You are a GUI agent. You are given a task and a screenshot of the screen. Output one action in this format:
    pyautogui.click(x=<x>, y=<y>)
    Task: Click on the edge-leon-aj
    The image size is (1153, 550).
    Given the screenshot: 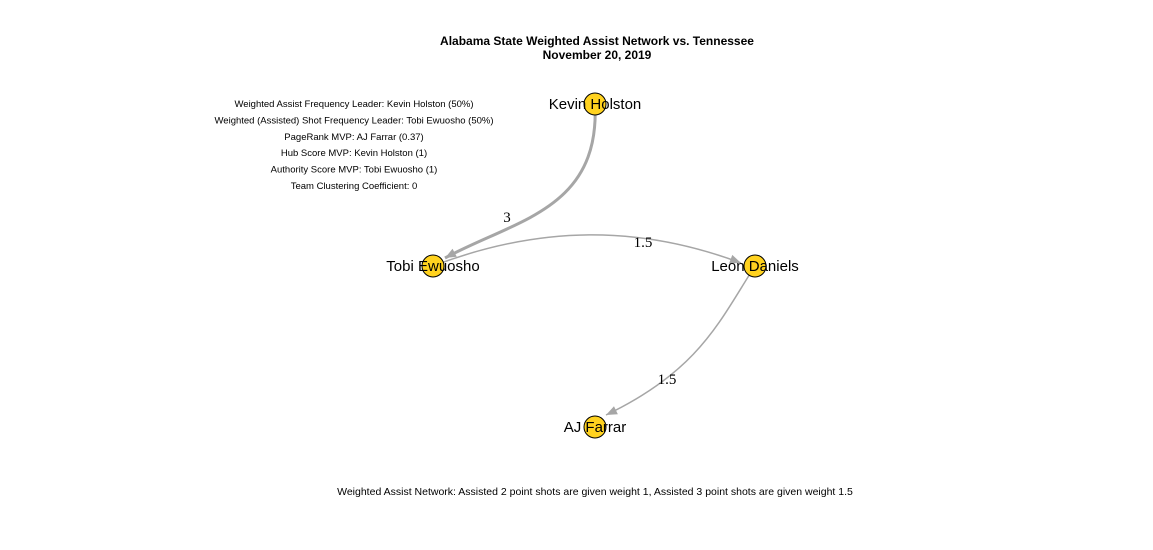 What is the action you would take?
    pyautogui.click(x=680, y=340)
    